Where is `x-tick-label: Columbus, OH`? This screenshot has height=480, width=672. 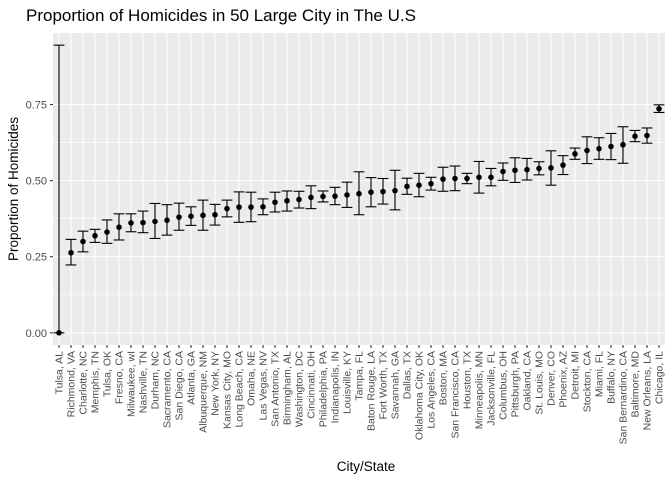
x-tick-label: Columbus, OH is located at coordinates (504, 385).